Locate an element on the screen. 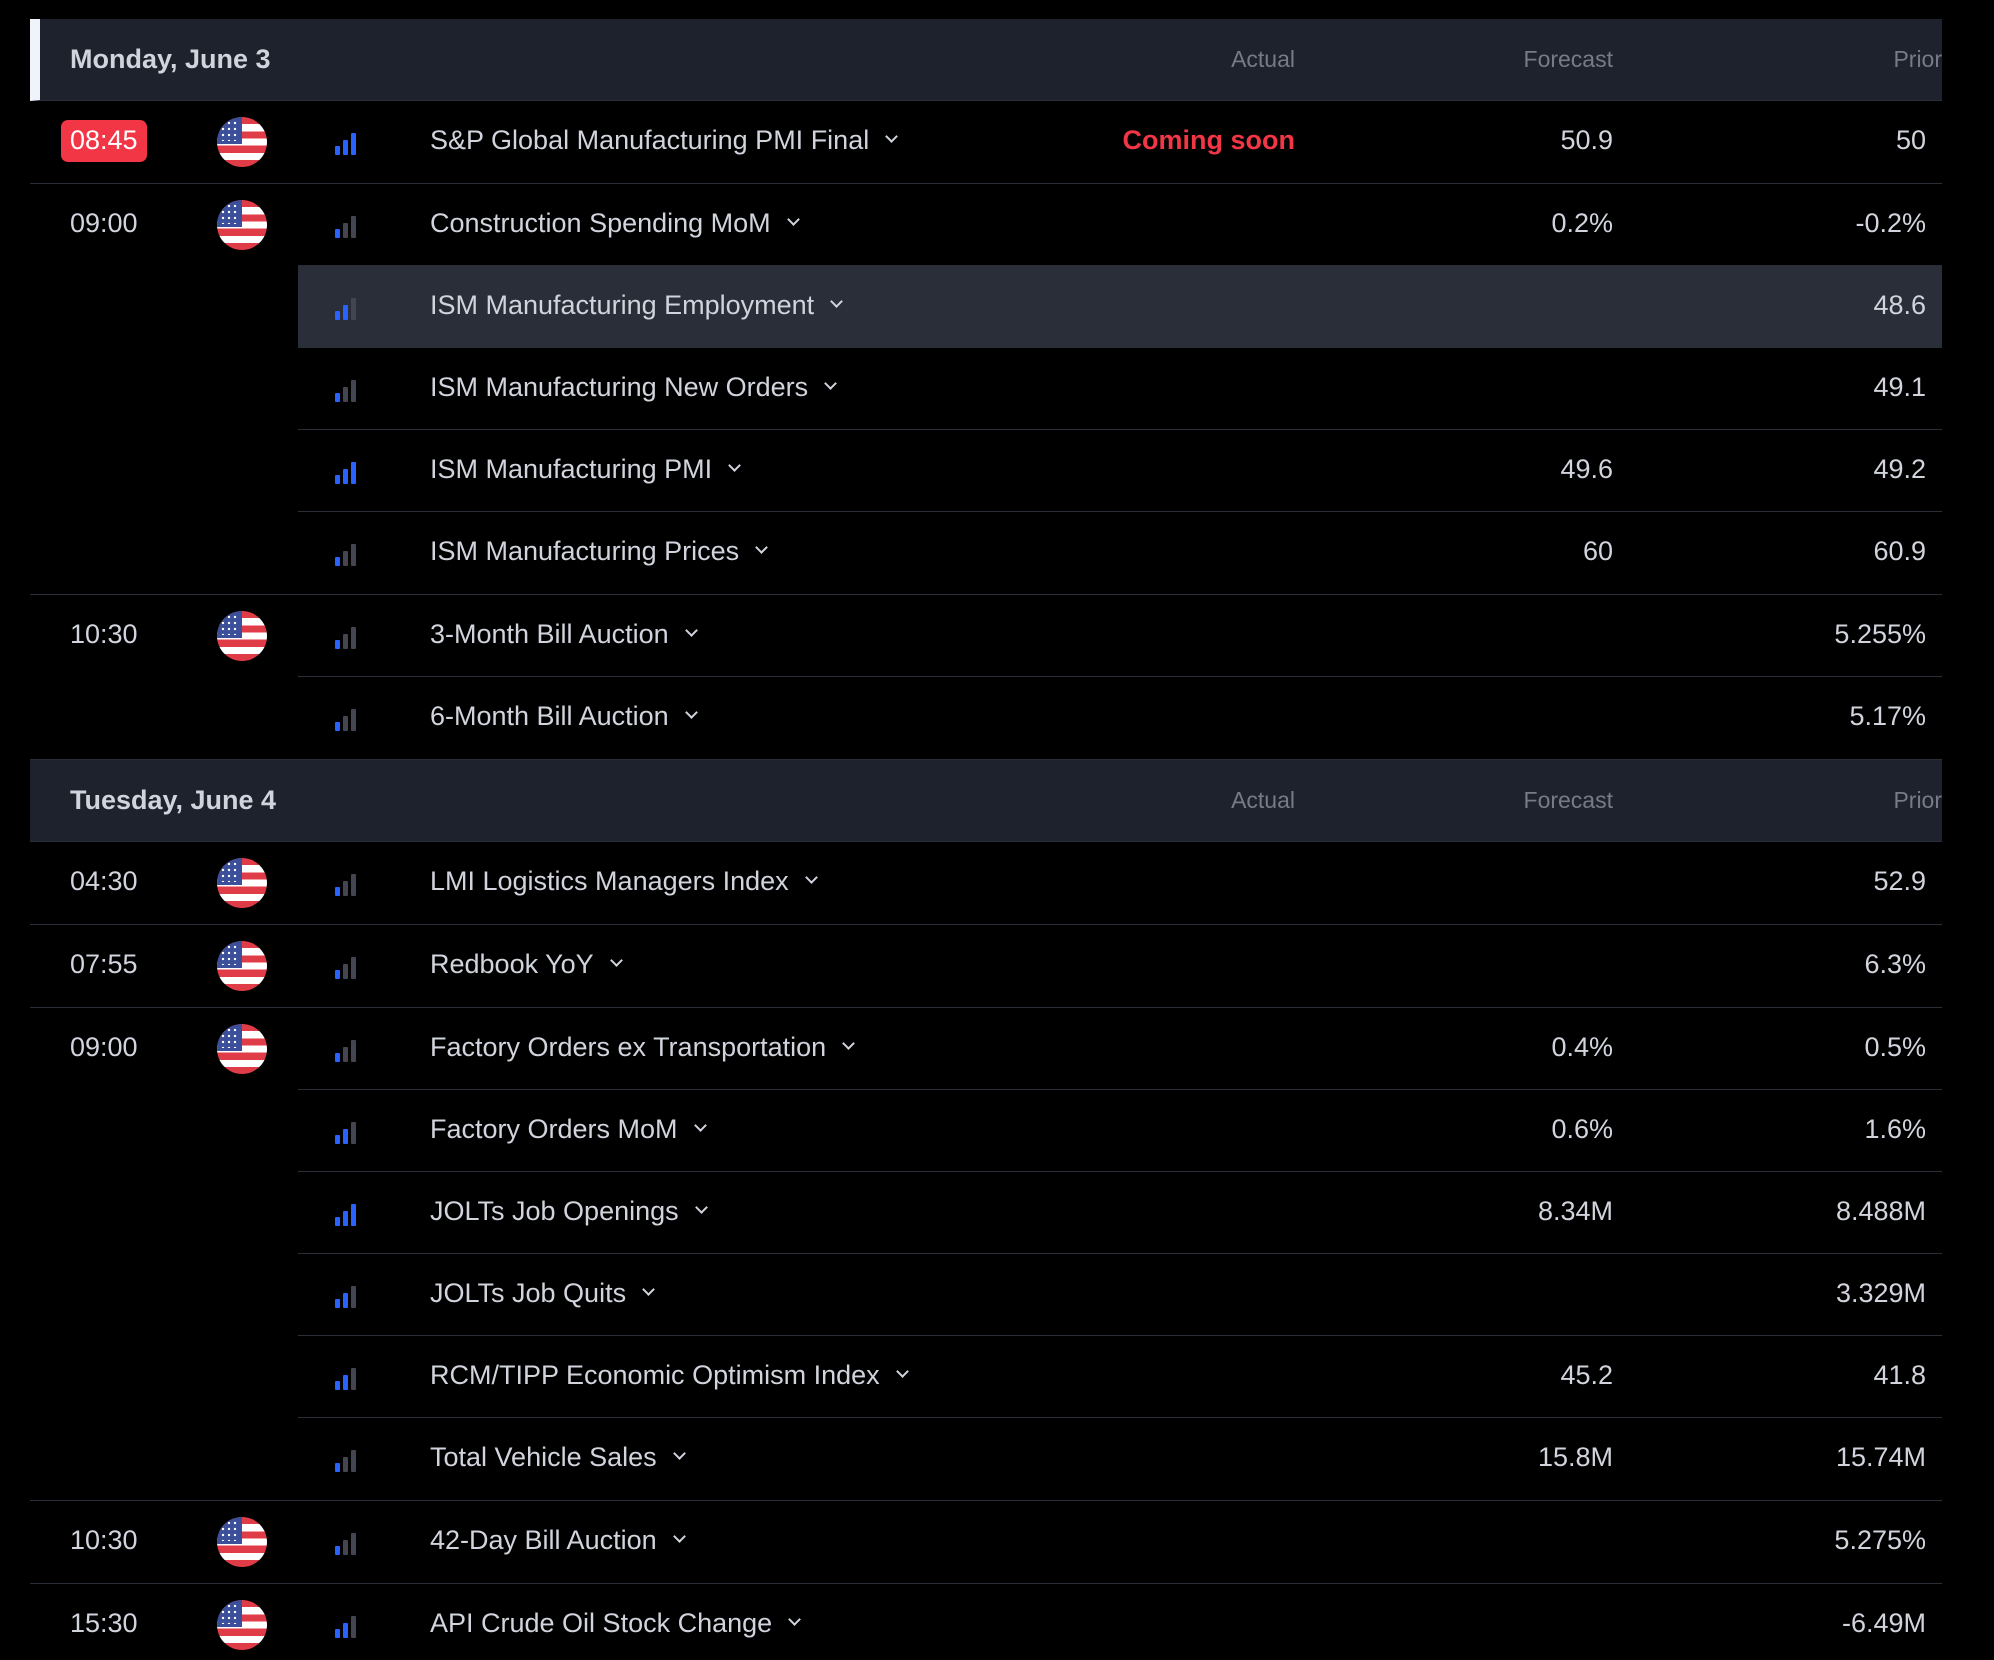 The height and width of the screenshot is (1660, 1994). time-group: 15:30 API Crude Oil Stock Change -6.49M is located at coordinates (986, 1622).